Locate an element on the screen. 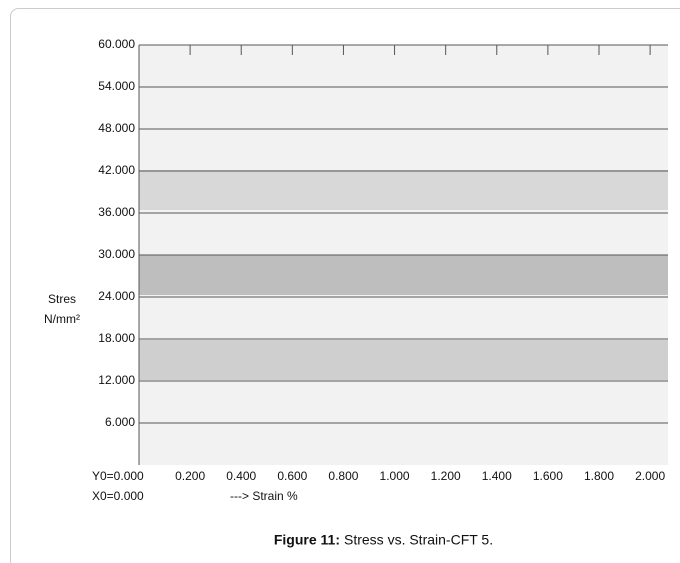  y-label: N/mm² is located at coordinates (62, 319).